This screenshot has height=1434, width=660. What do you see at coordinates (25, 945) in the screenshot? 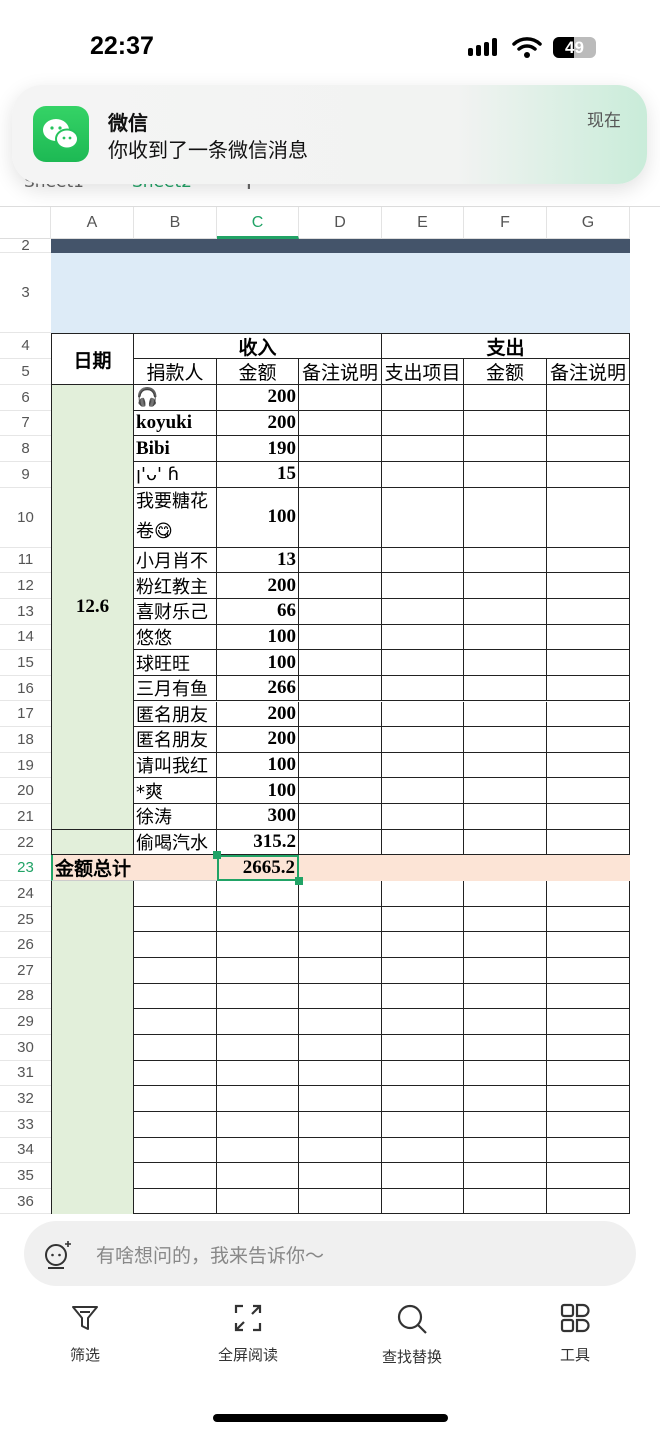
I see `row-header-26: 26` at bounding box center [25, 945].